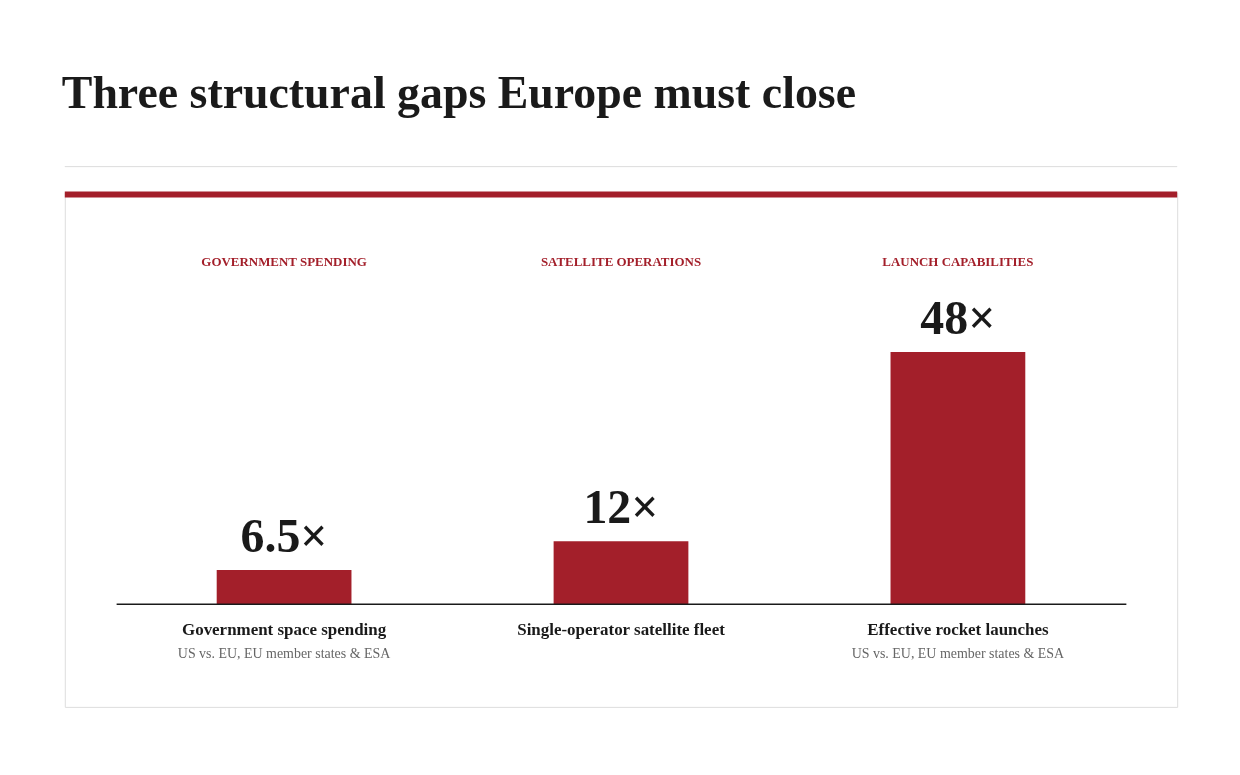 This screenshot has height=775, width=1240. I want to click on category-label: Effective rocket launches US vs. EU, EU member states & ESA, so click(958, 641).